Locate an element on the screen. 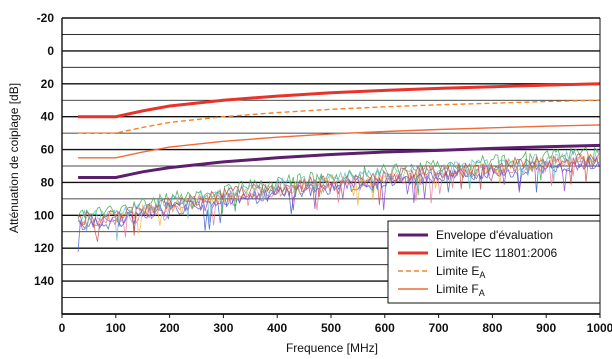  y-tick-label: 140 is located at coordinates (44, 281).